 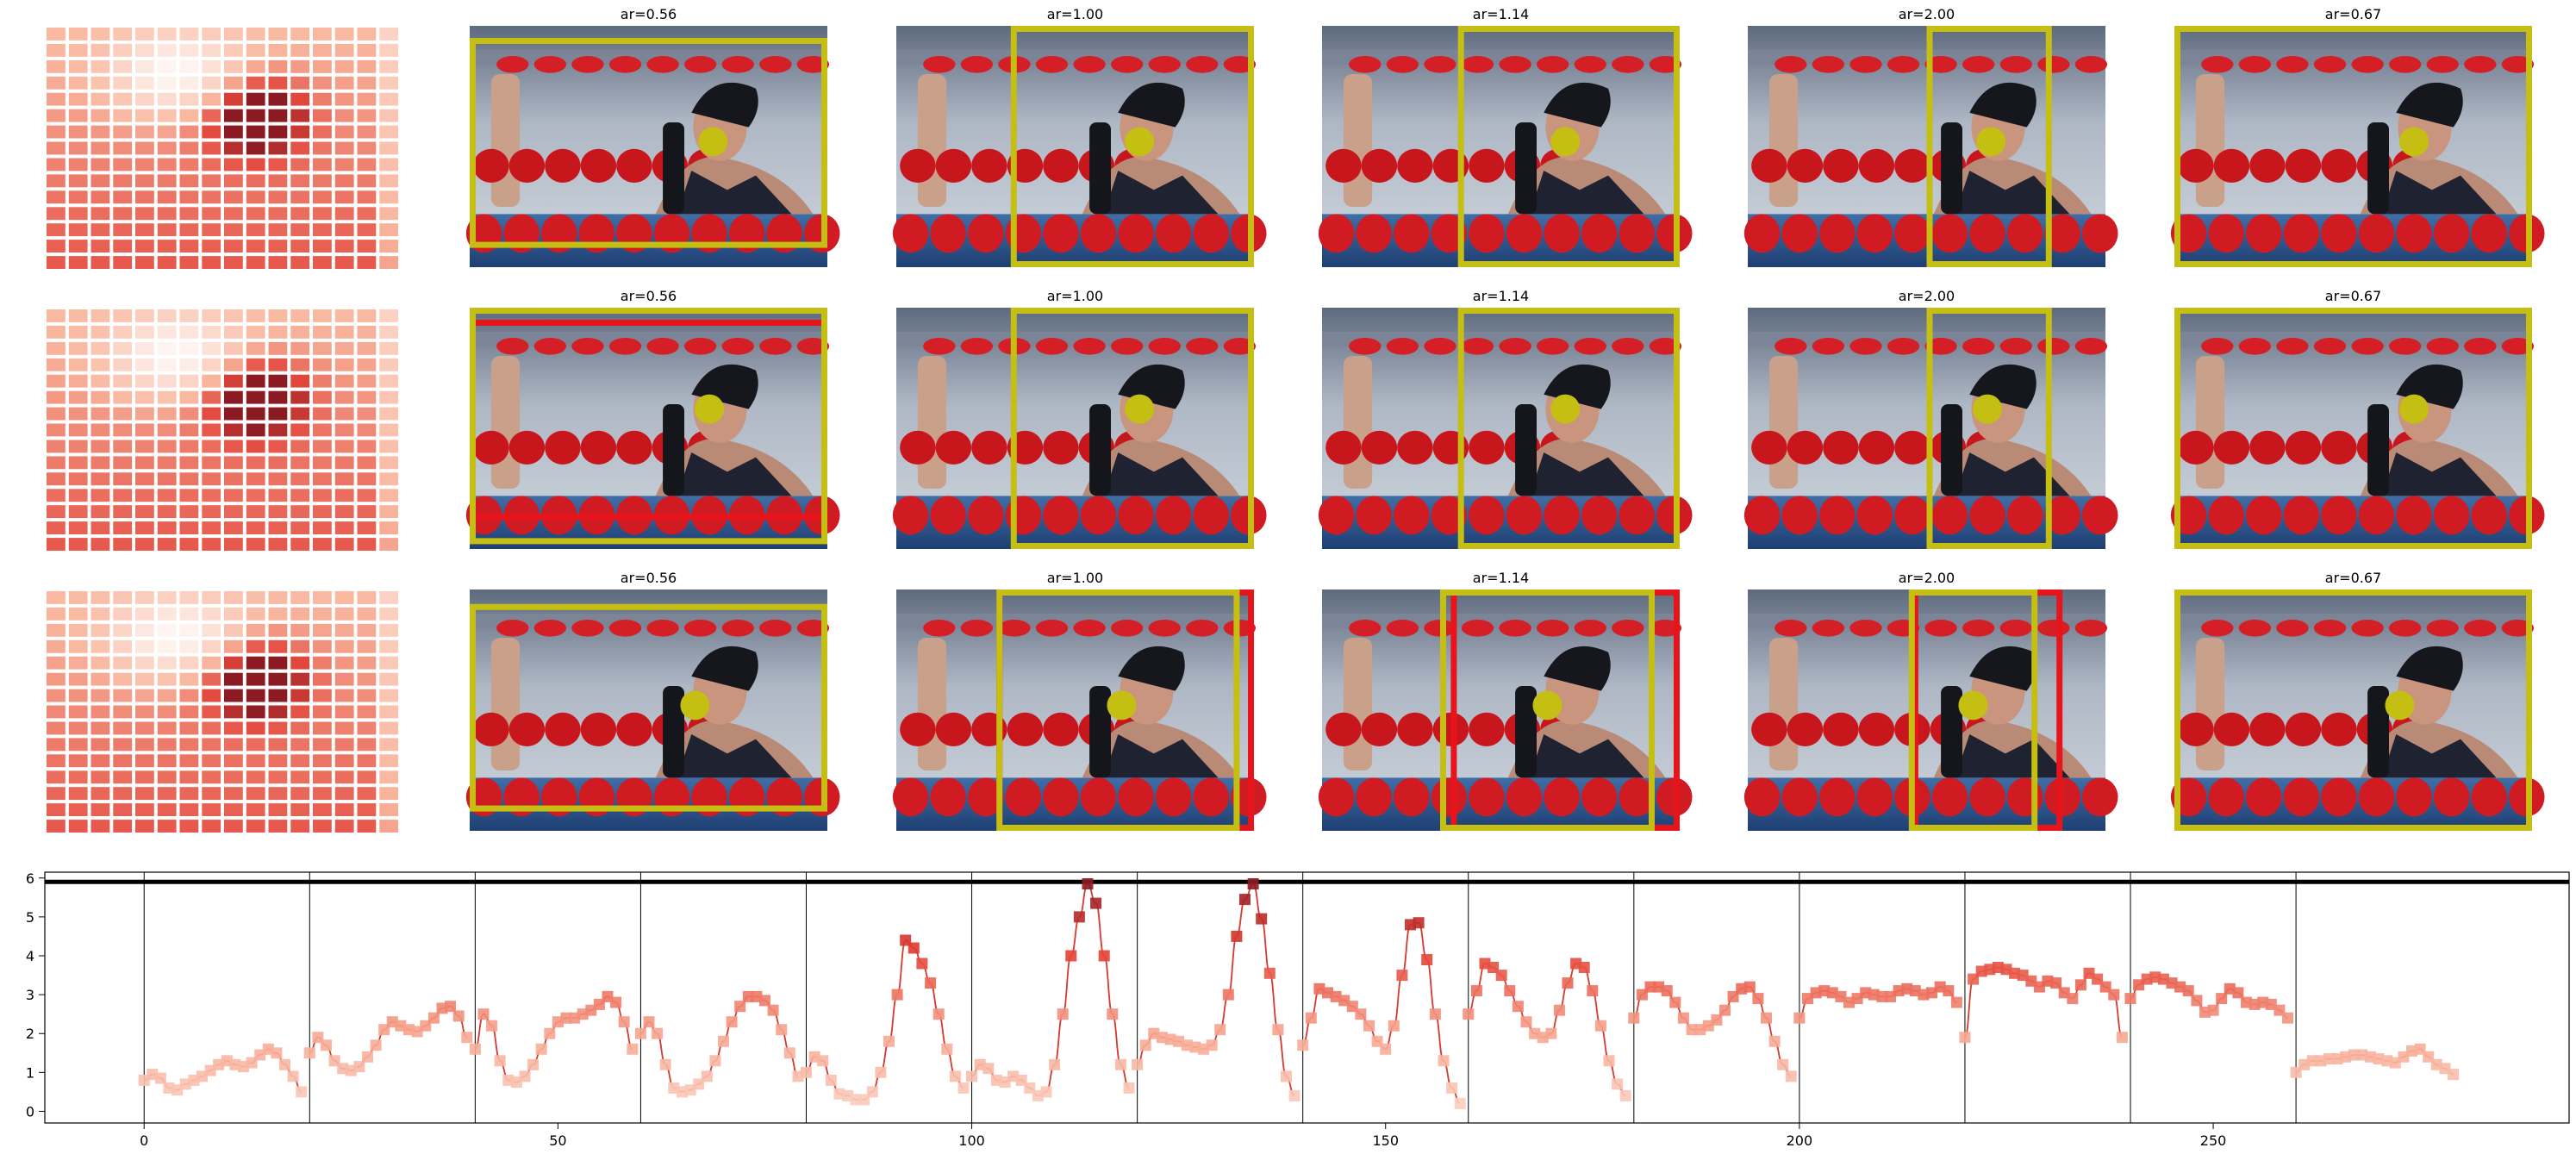 I want to click on y-tick-label: 4, so click(x=30, y=956).